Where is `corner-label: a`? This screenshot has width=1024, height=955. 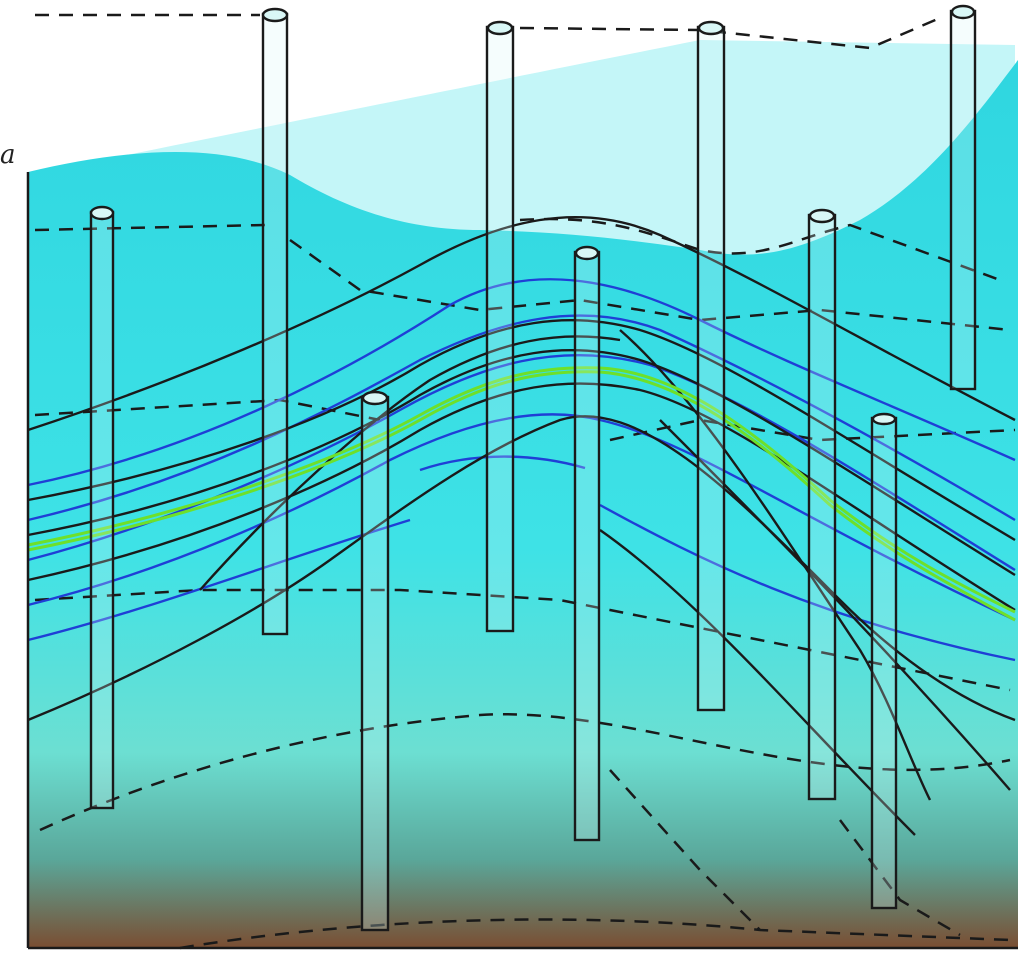 corner-label: a is located at coordinates (8, 155).